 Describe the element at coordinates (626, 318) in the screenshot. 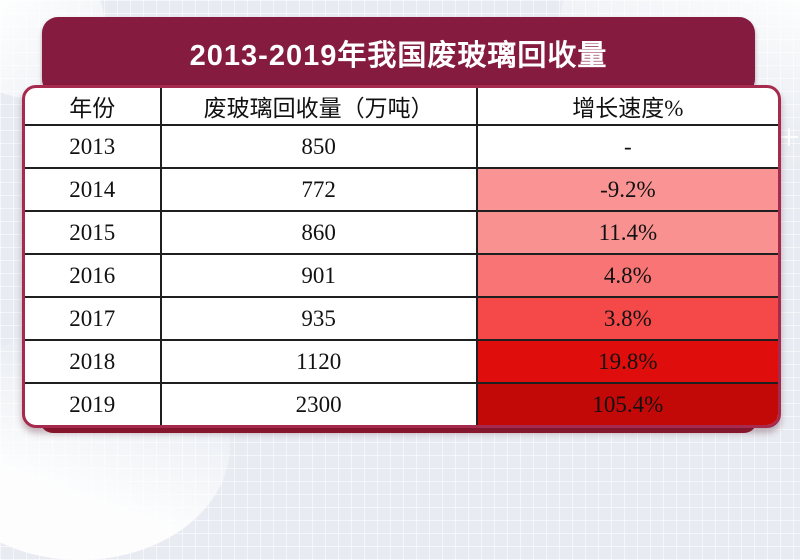

I see `growth-cell: 3.8%` at that location.